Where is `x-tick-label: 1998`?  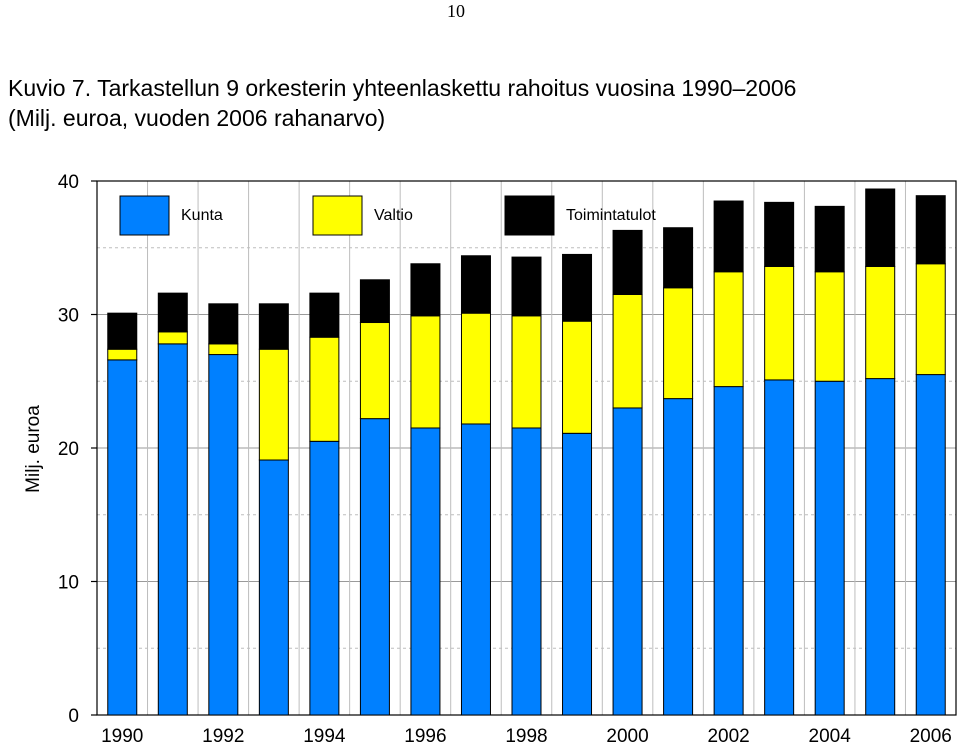
x-tick-label: 1998 is located at coordinates (526, 734).